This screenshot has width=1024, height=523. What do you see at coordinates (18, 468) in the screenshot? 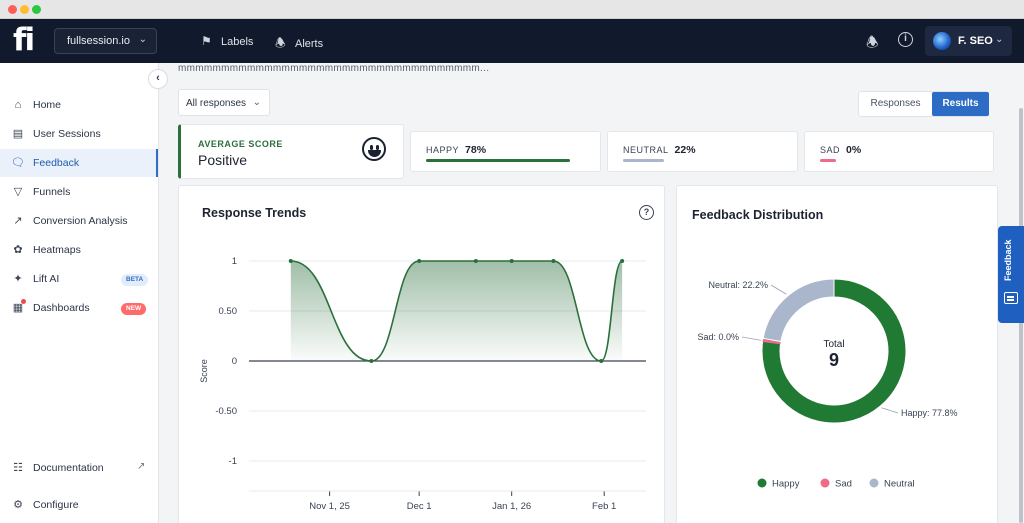
I see `book-icon: ☷` at bounding box center [18, 468].